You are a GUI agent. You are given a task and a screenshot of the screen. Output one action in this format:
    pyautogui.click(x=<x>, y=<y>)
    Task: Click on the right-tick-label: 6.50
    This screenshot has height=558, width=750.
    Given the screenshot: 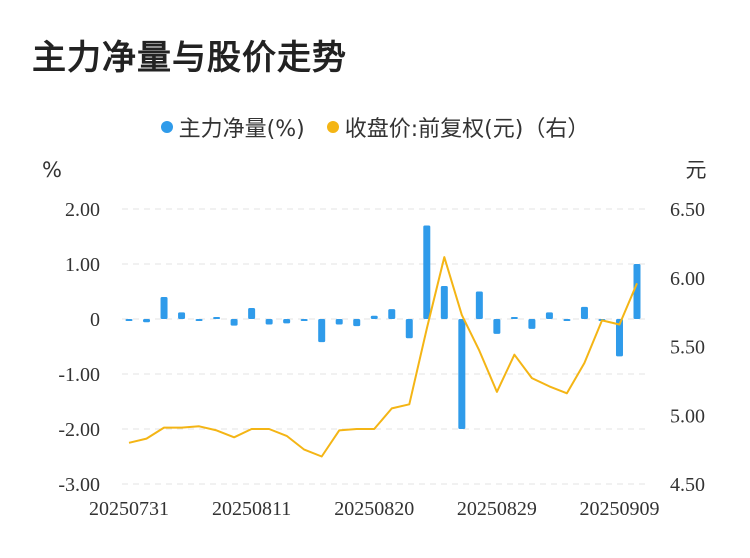 What is the action you would take?
    pyautogui.click(x=687, y=210)
    